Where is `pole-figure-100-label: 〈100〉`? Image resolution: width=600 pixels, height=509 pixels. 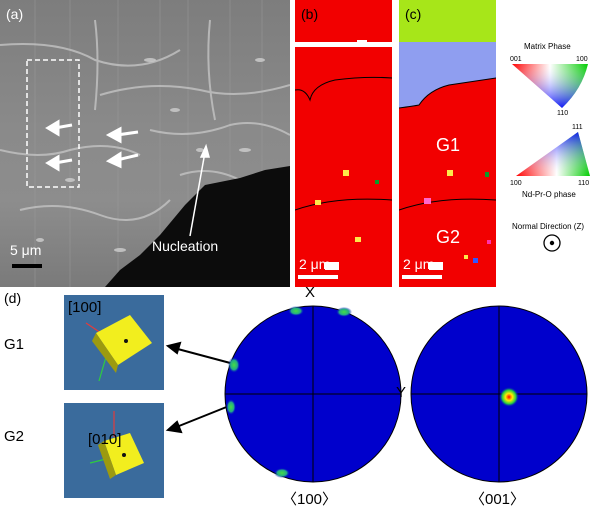
pole-figure-100-label: 〈100〉 is located at coordinates (310, 499).